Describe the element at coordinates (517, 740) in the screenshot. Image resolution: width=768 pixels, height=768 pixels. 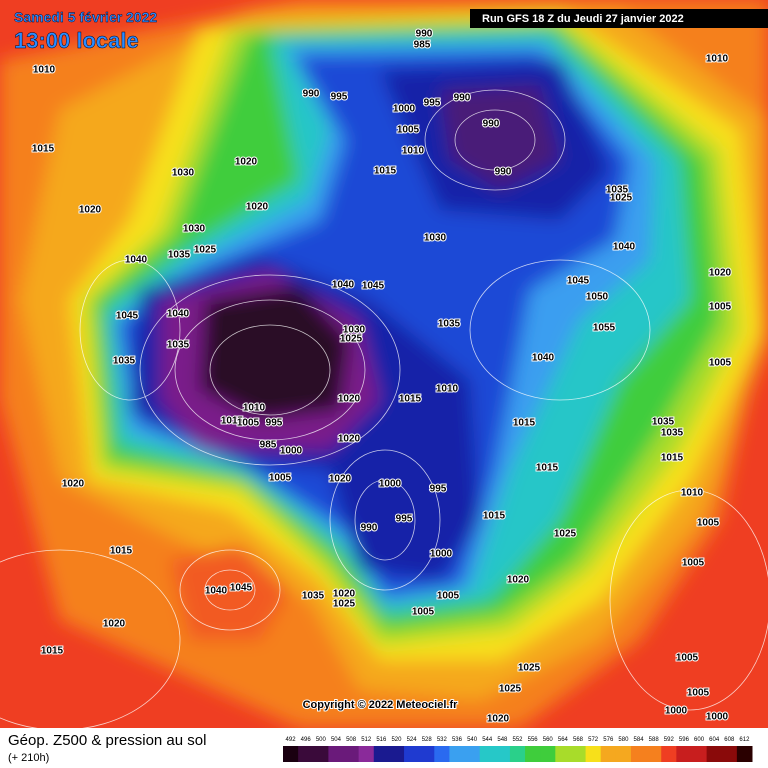
I see `colorbar-label: 552` at that location.